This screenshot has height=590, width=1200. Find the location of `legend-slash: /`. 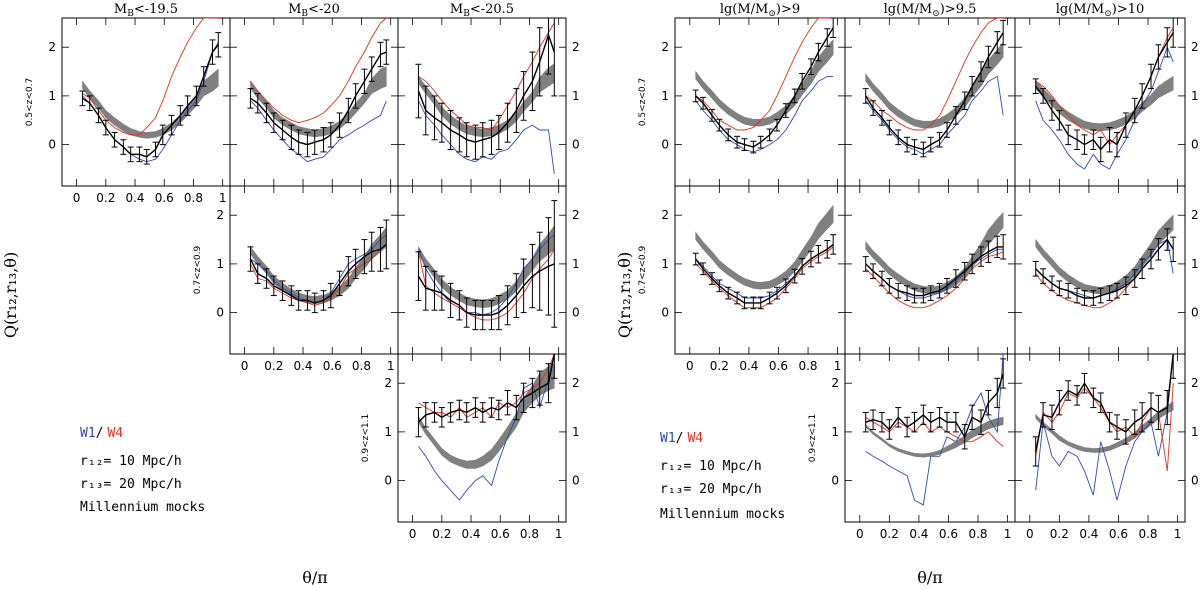

legend-slash: / is located at coordinates (100, 433).